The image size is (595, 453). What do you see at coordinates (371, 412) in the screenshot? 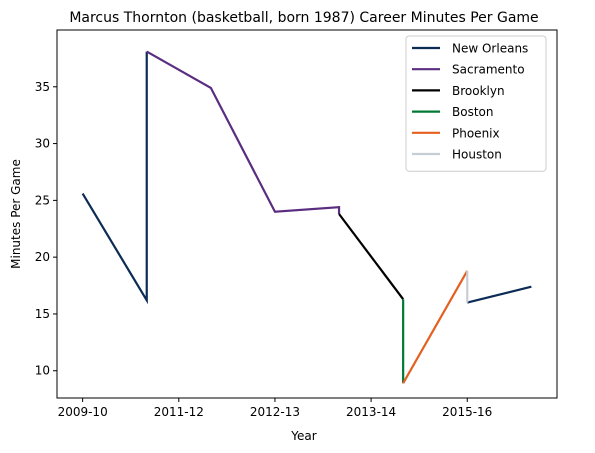
I see `x-tick-label: 2013-14` at bounding box center [371, 412].